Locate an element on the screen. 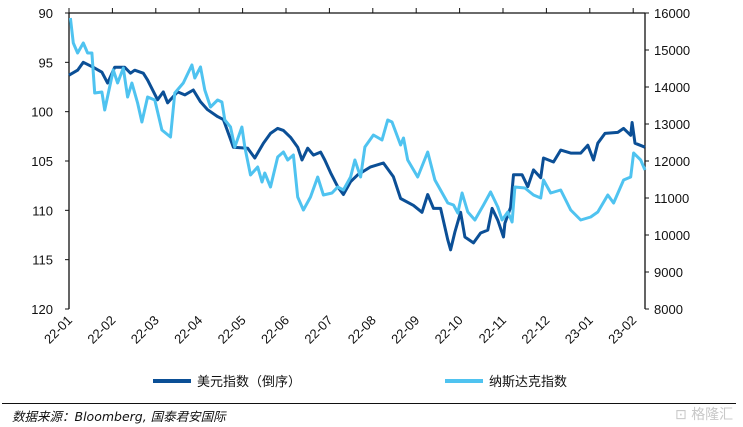  legend-item-usd: 美元指数（倒序） is located at coordinates (227, 380).